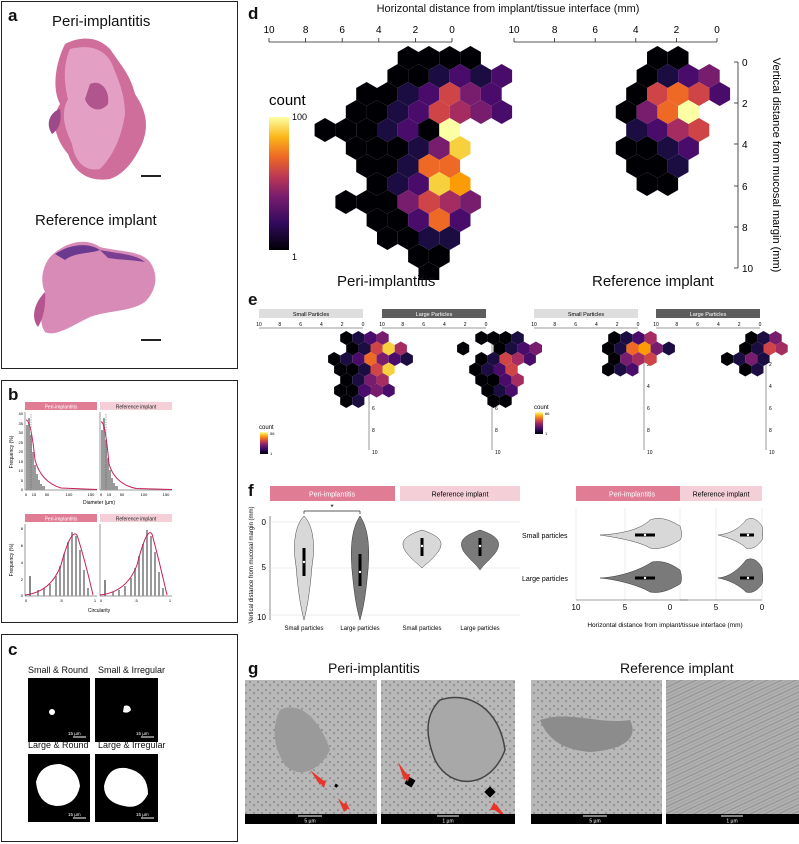  What do you see at coordinates (421, 629) in the screenshot?
I see `f-xcat: Small particles` at bounding box center [421, 629].